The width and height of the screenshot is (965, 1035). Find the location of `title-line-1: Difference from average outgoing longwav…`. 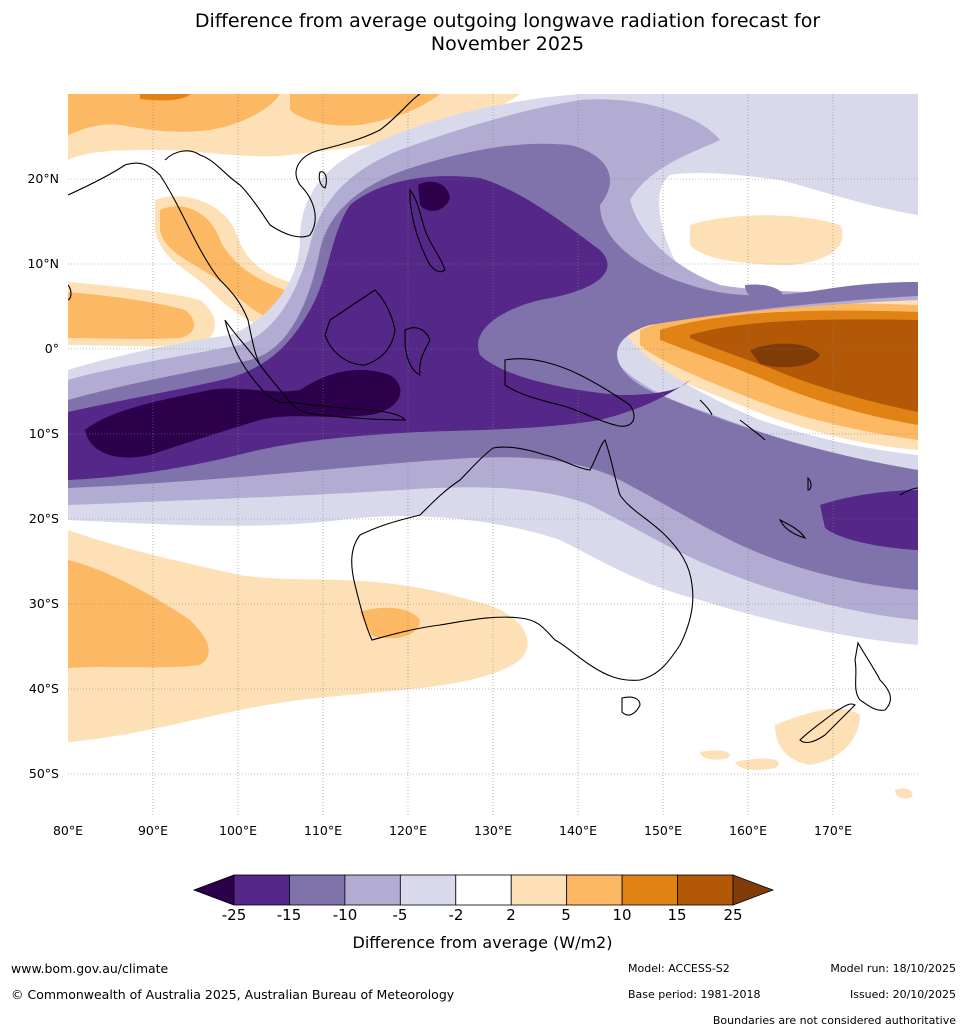

title-line-1: Difference from average outgoing longwav… is located at coordinates (507, 21).